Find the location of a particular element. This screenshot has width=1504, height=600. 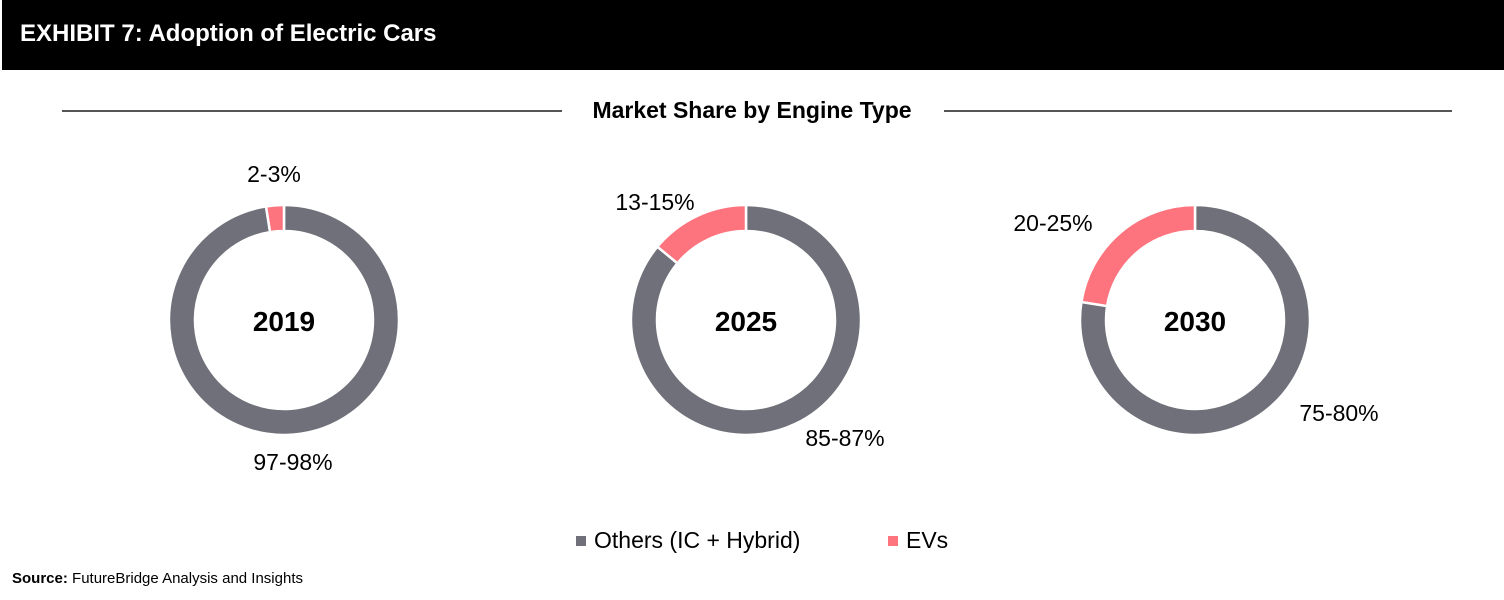

donut-2019-slice-others is located at coordinates (284, 320).